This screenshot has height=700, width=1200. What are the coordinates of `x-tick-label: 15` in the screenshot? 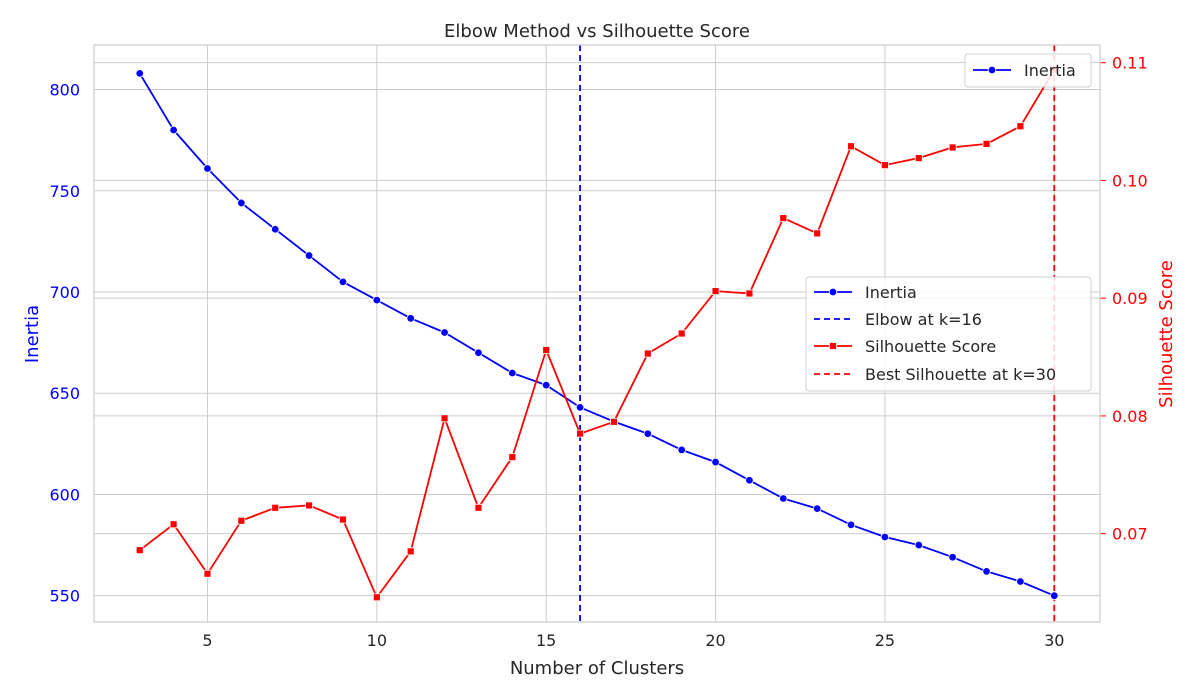 It's located at (546, 640).